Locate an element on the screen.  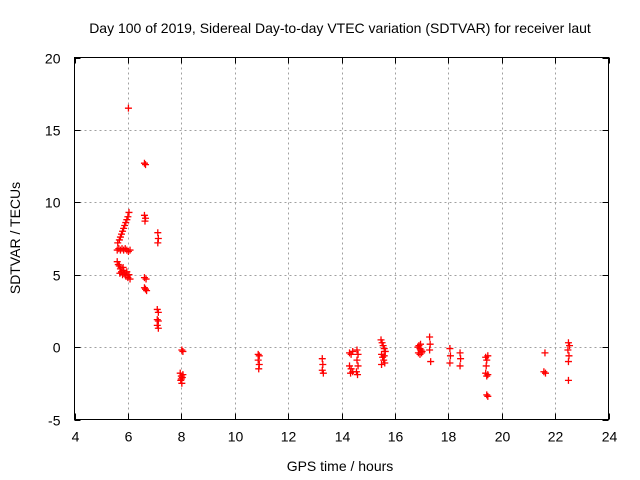
x-tick-label: 12 is located at coordinates (289, 437).